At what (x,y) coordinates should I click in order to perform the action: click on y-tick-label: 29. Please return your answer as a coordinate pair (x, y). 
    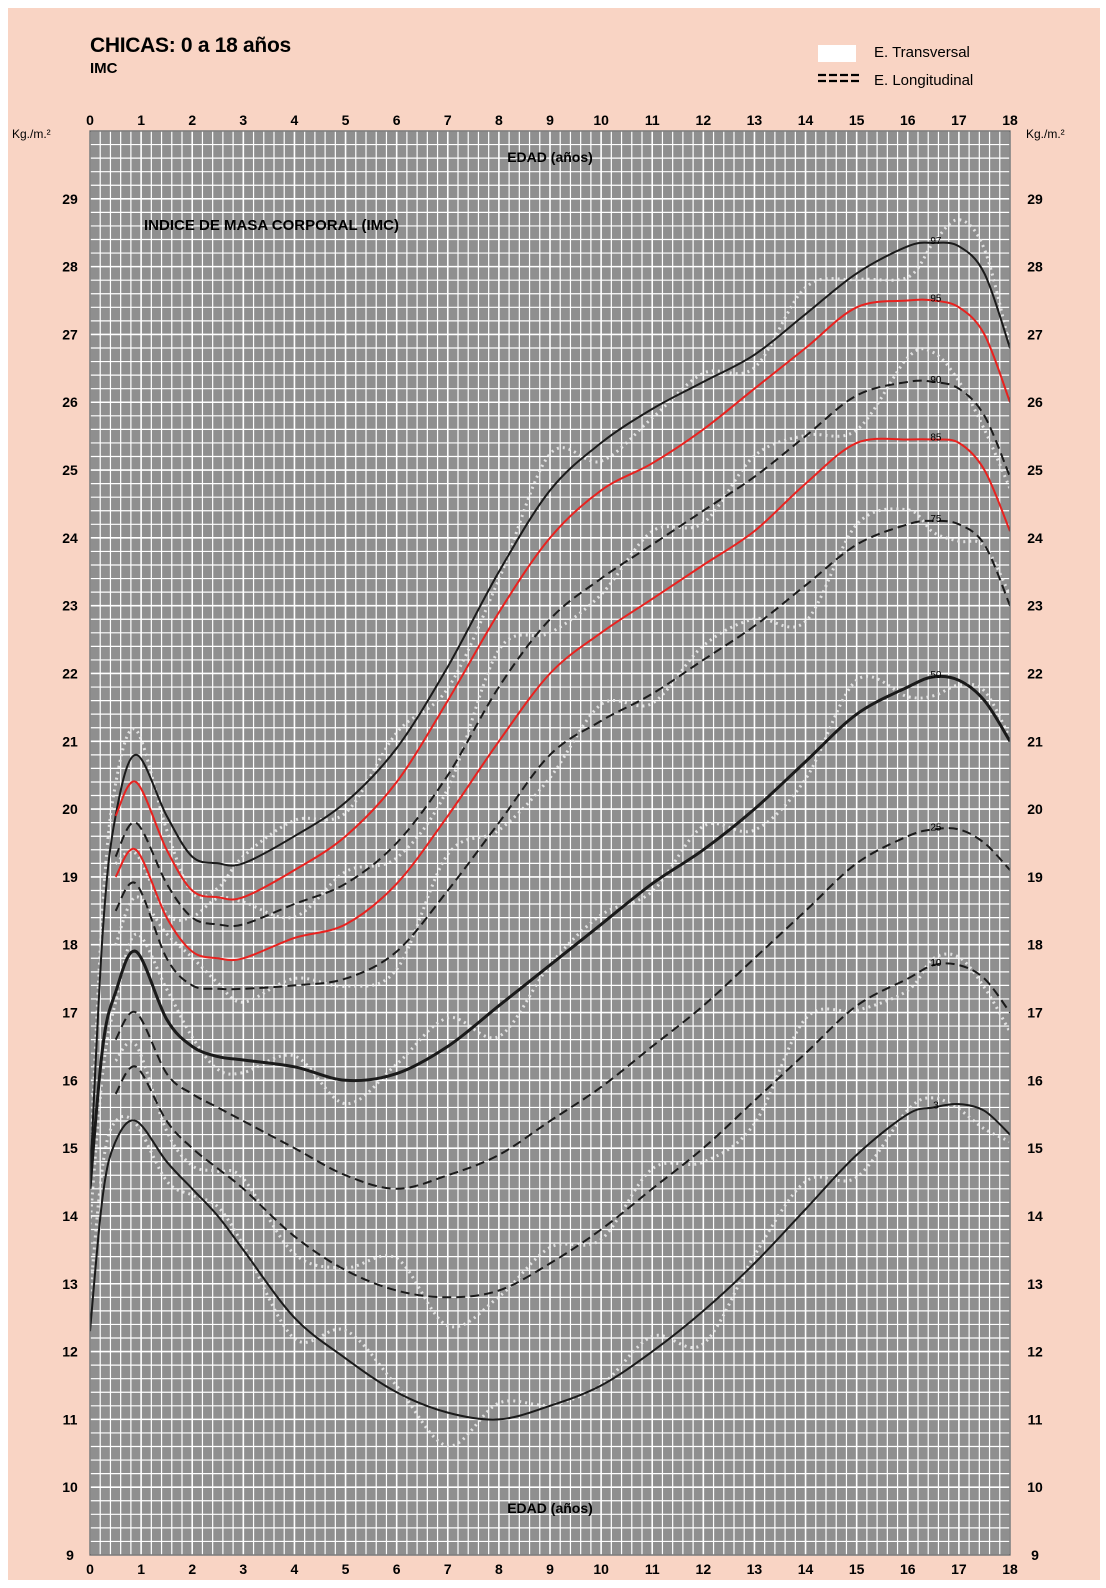
    Looking at the image, I should click on (70, 199).